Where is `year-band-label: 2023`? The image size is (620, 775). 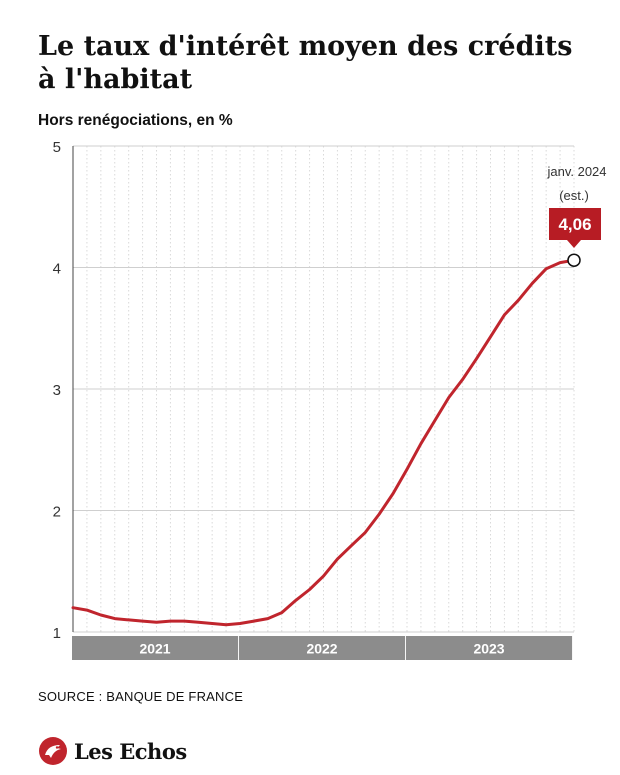 year-band-label: 2023 is located at coordinates (488, 649).